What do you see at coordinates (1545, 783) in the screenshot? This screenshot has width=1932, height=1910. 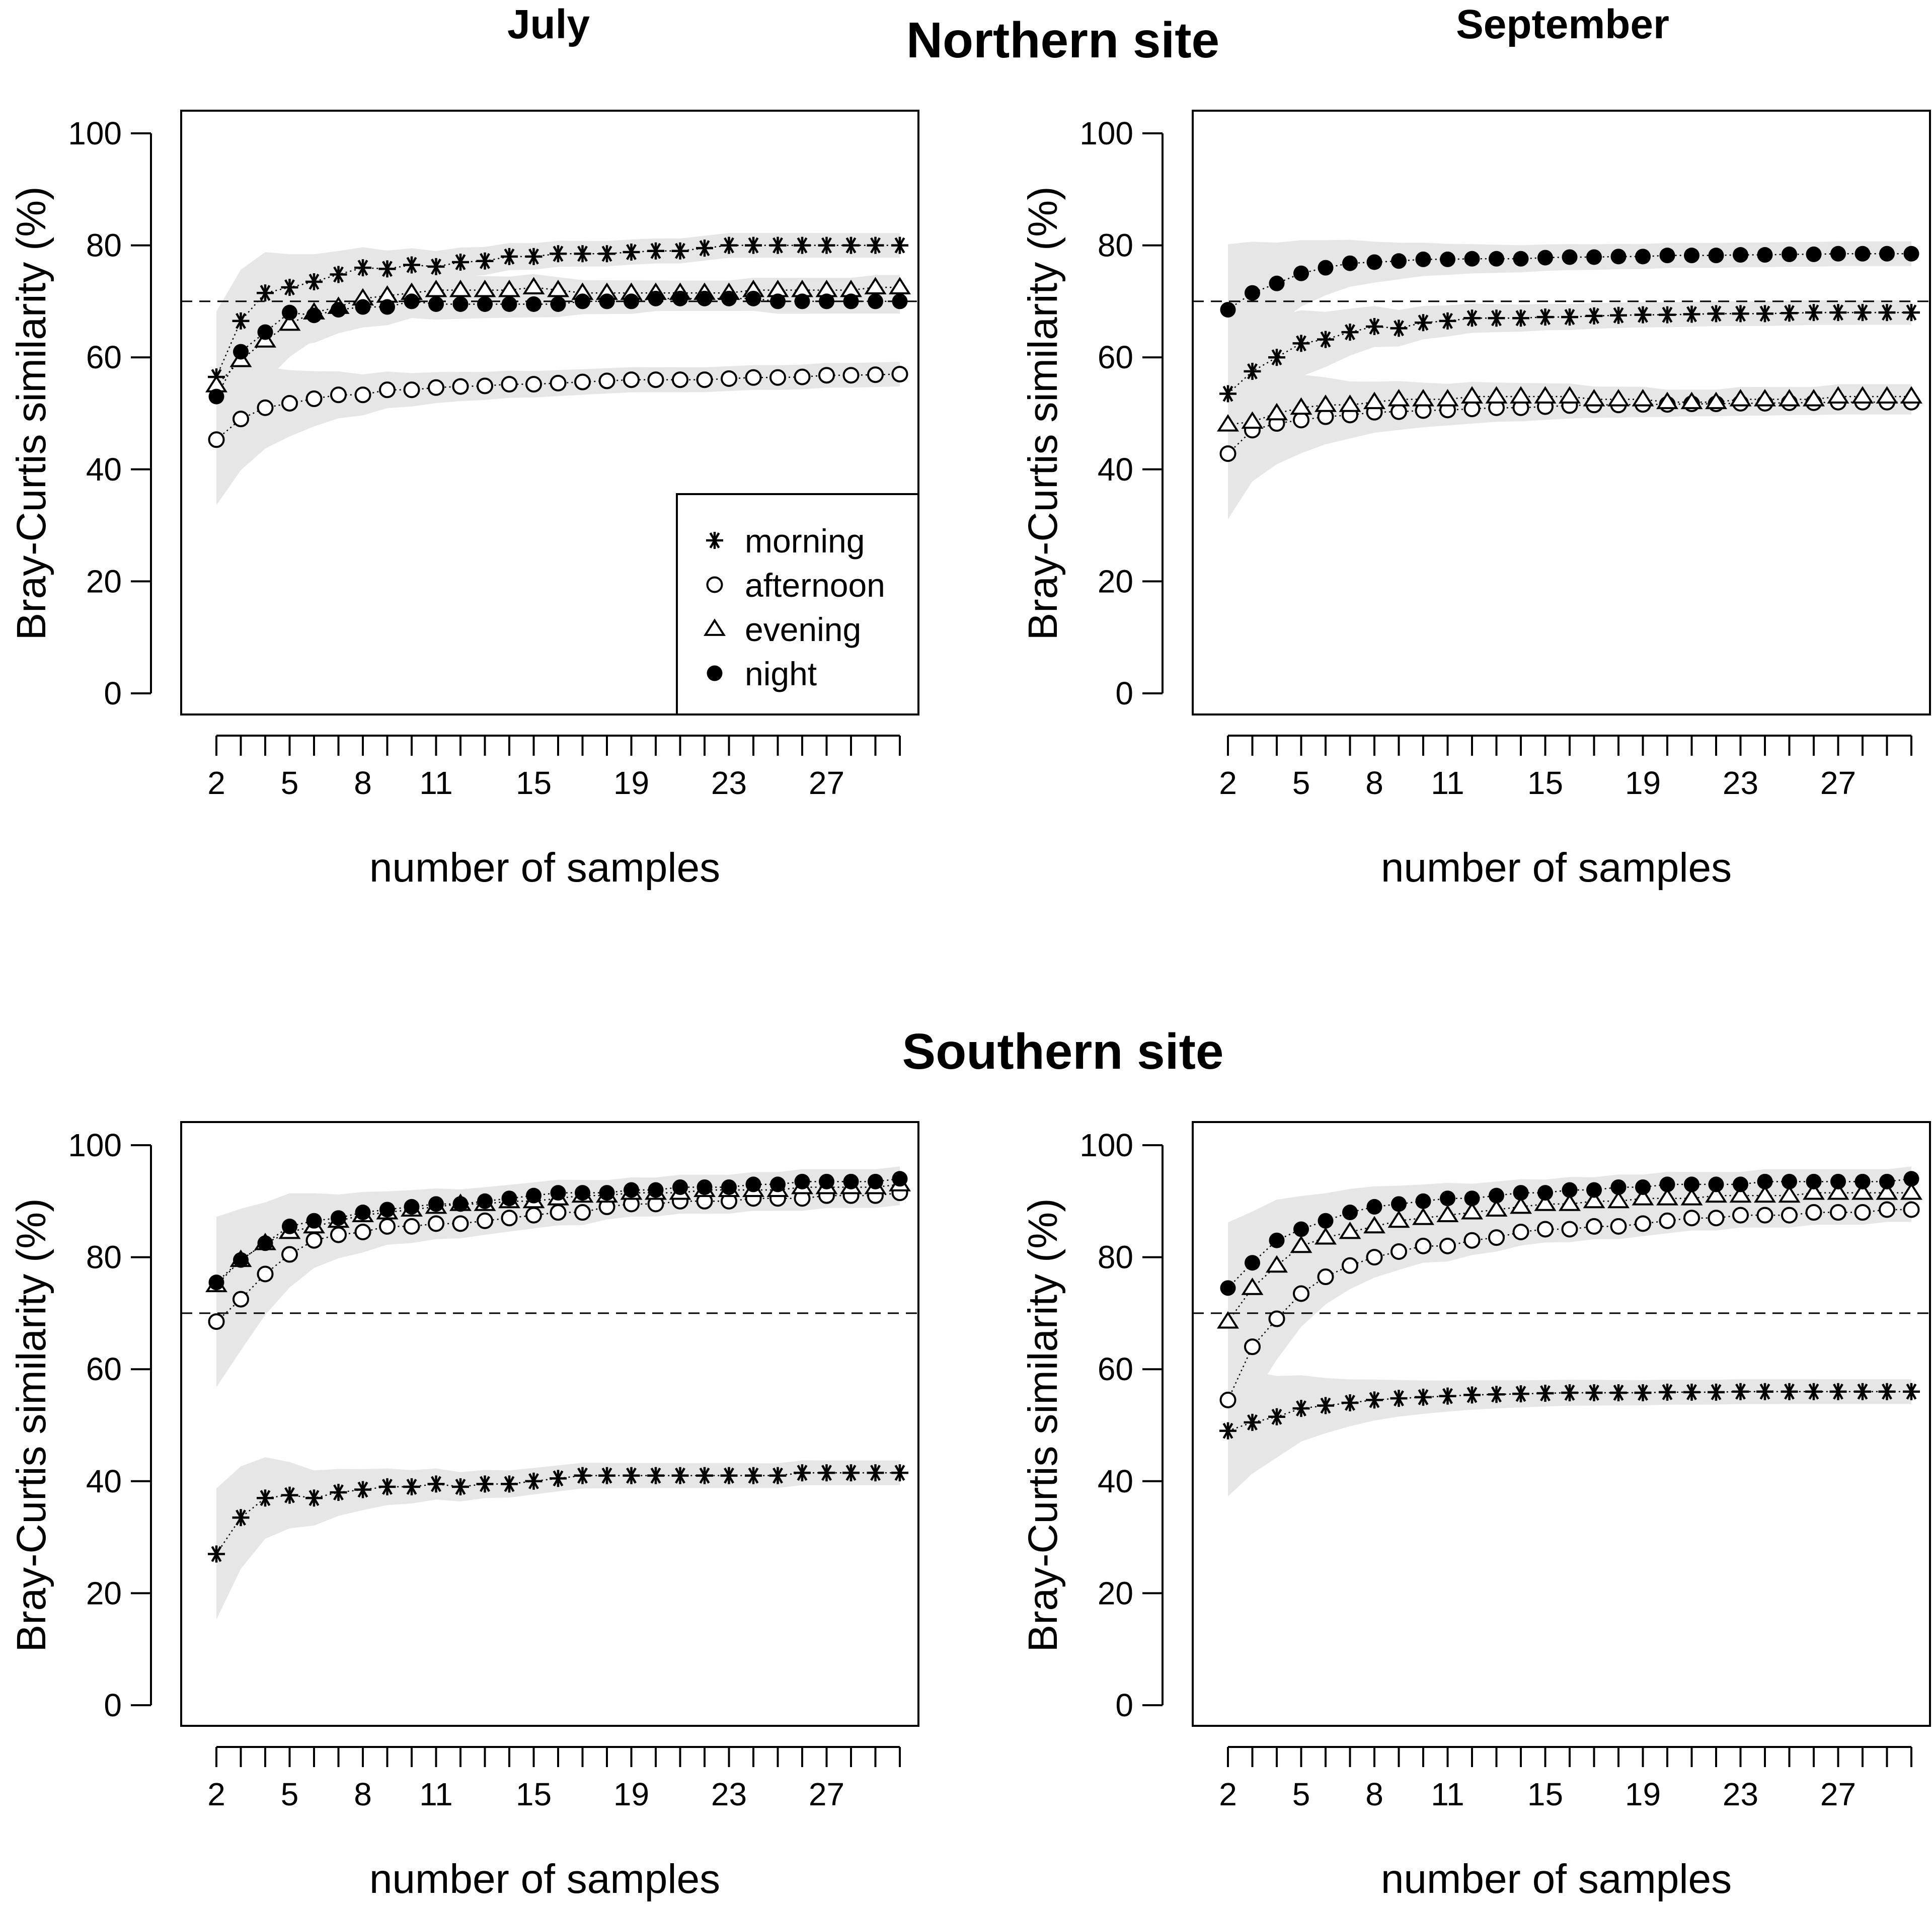 I see `x-tick-label-15: 15` at bounding box center [1545, 783].